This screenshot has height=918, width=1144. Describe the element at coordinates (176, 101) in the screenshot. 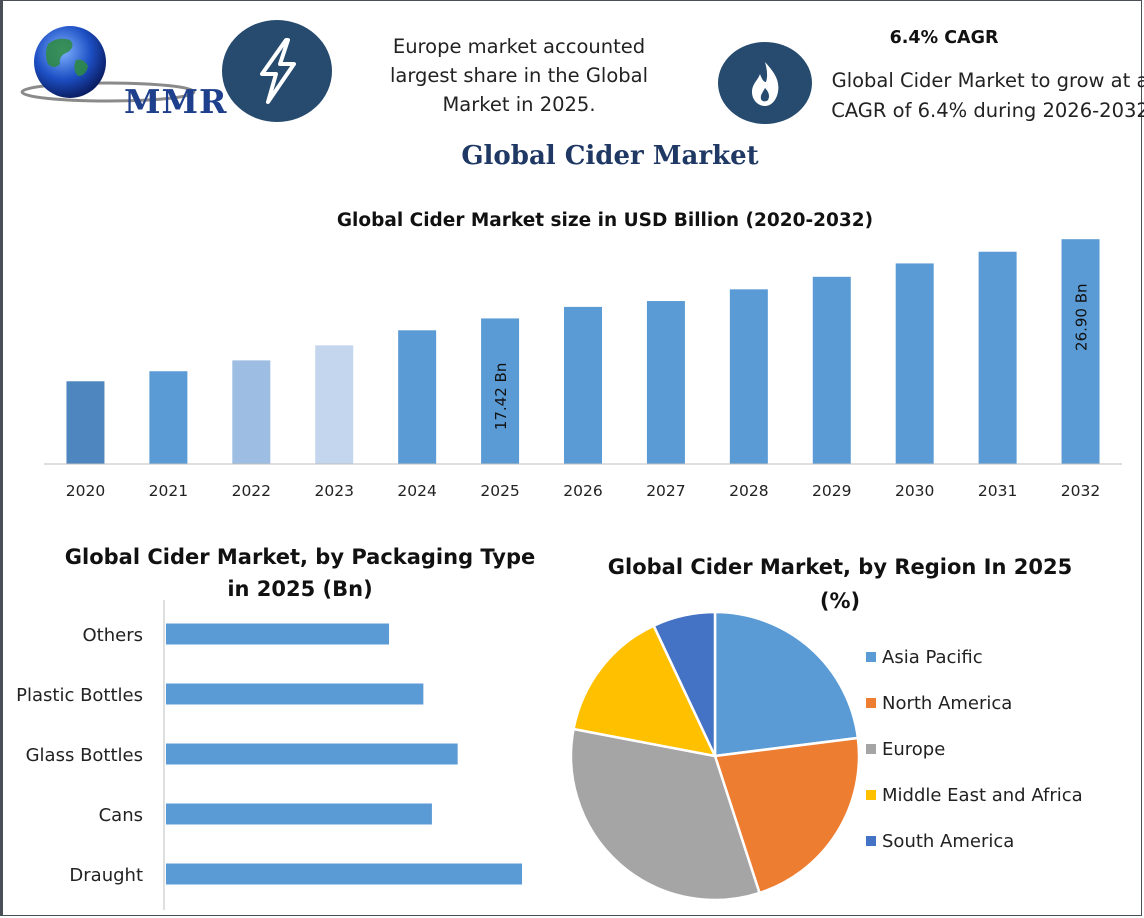

I see `brand-name: MMR` at that location.